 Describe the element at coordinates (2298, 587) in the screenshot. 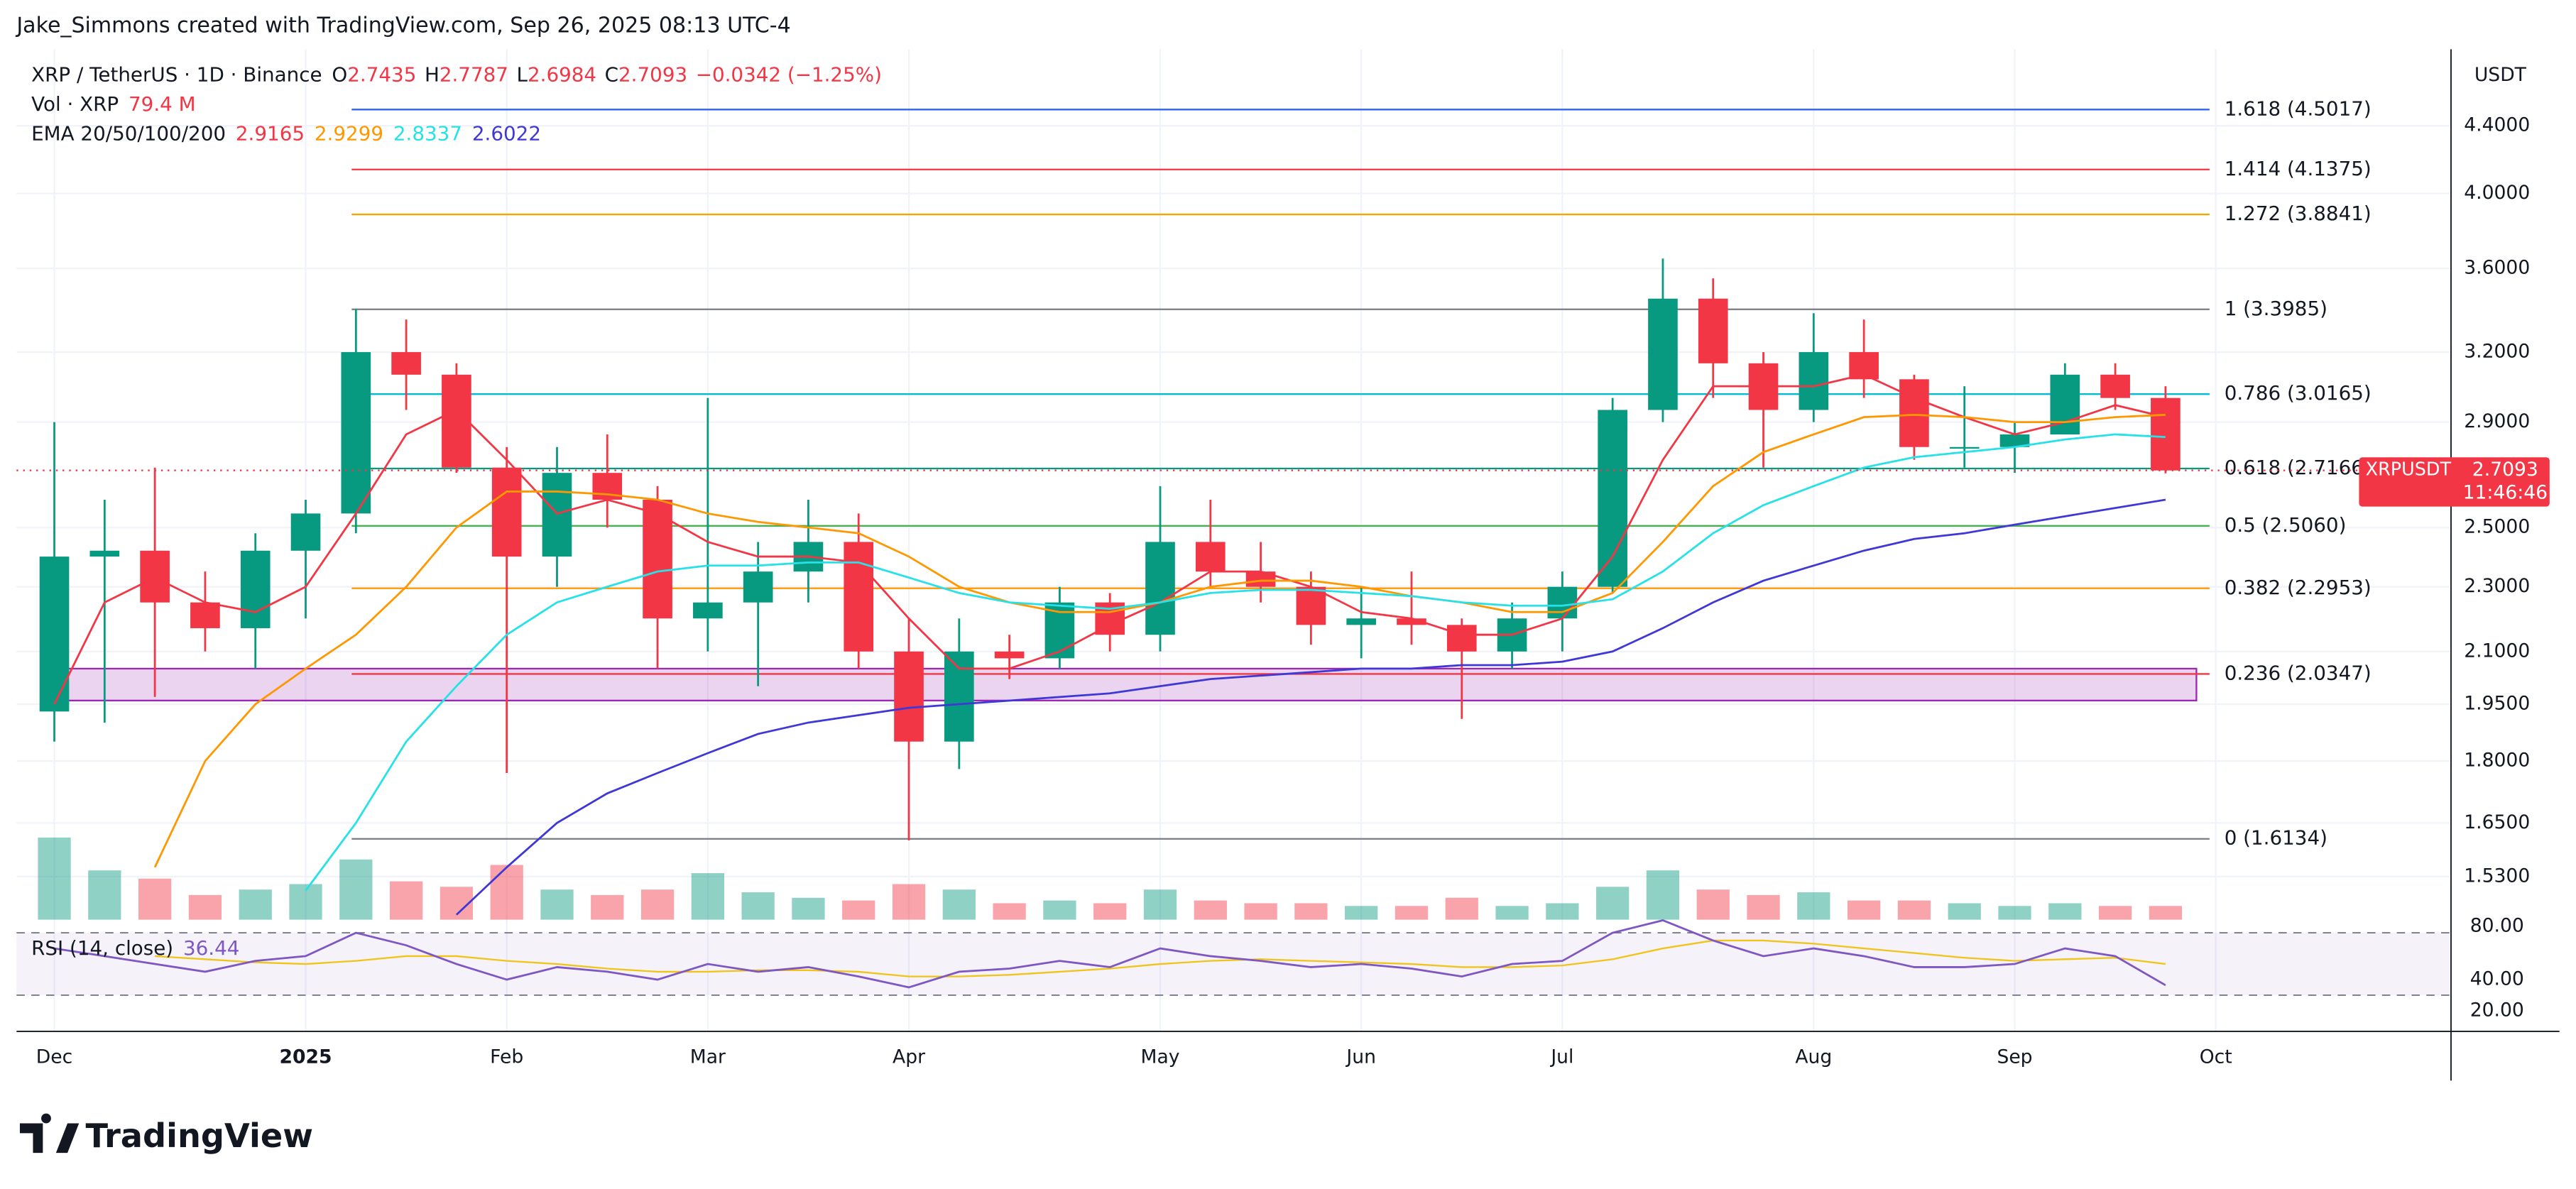

I see `fib-label: 0.382 (2.2953)` at that location.